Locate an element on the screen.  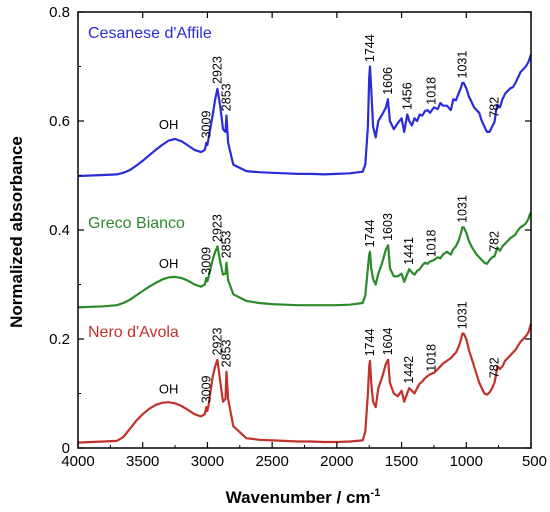
x-tick-label-0: 4000 is located at coordinates (77, 461).